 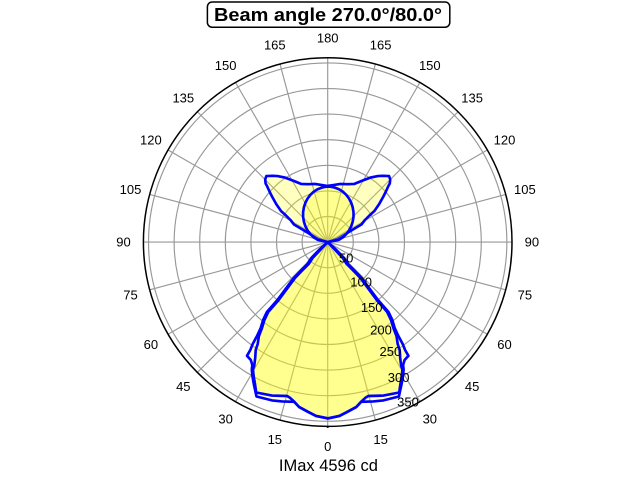 What do you see at coordinates (391, 351) in the screenshot?
I see `svg-text: 250` at bounding box center [391, 351].